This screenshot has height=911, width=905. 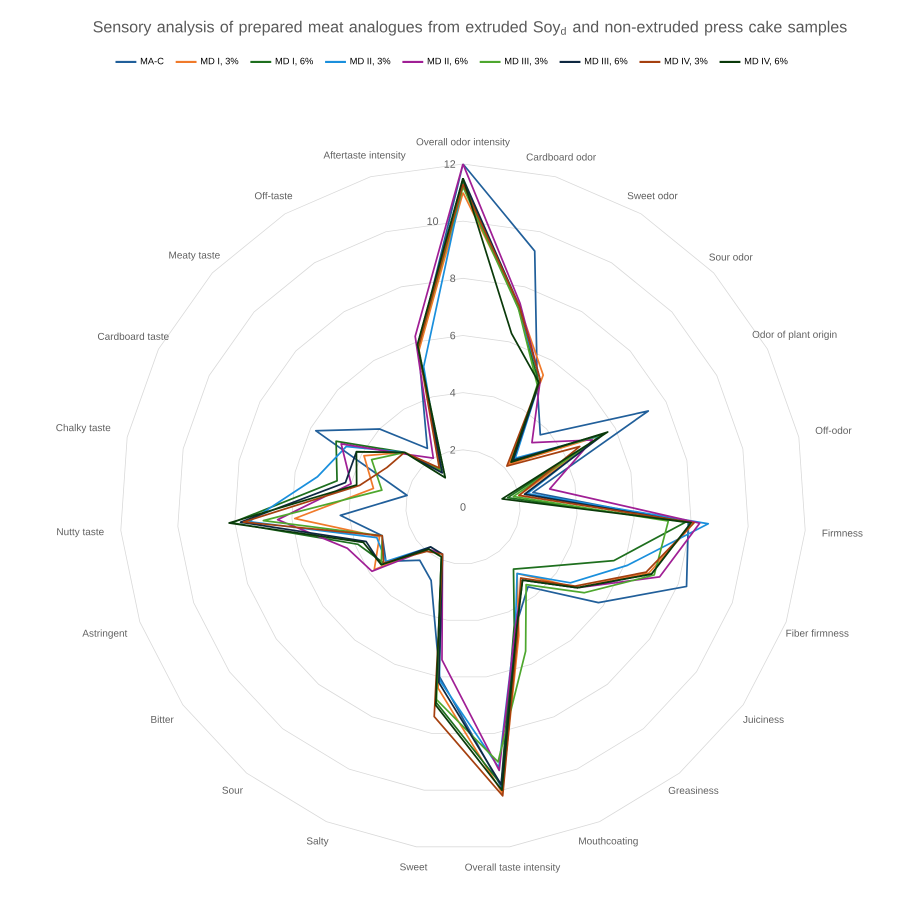 What do you see at coordinates (370, 62) in the screenshot?
I see `legend-label: MD II, 3%` at bounding box center [370, 62].